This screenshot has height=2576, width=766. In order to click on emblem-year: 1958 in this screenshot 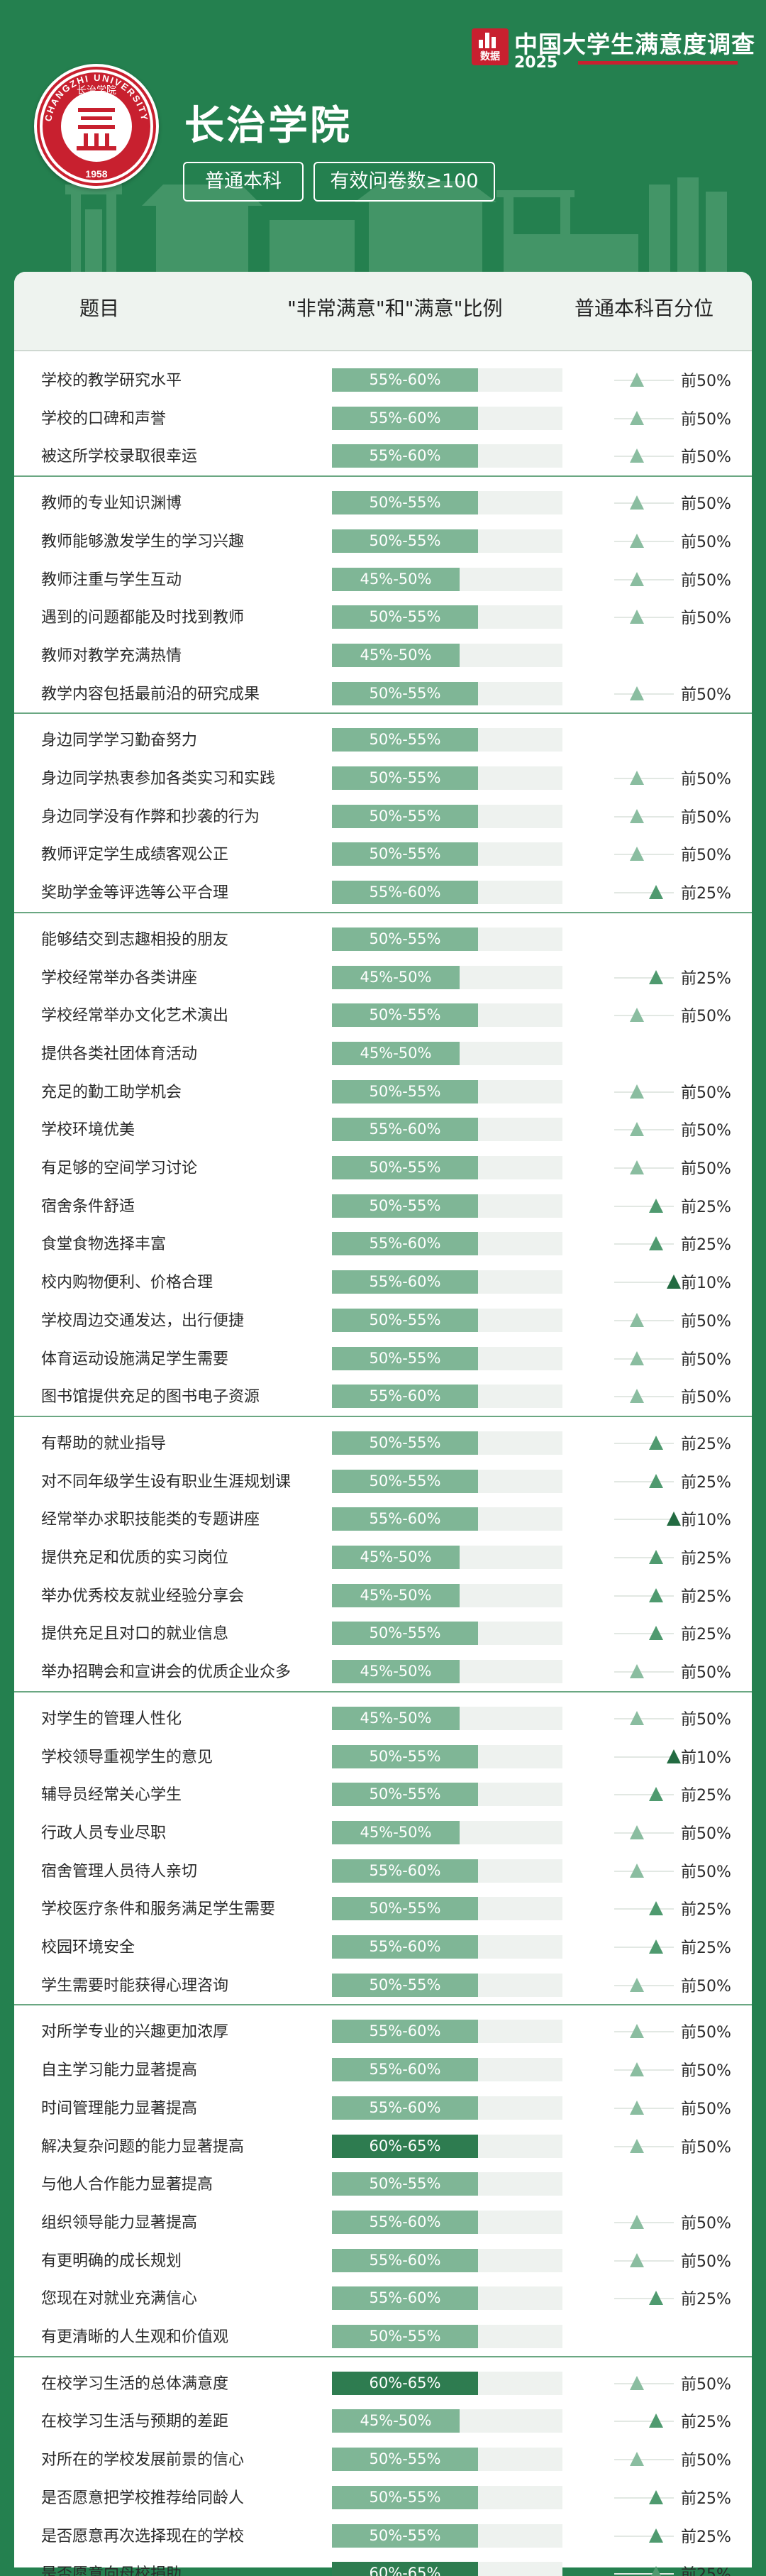, I will do `click(96, 174)`.